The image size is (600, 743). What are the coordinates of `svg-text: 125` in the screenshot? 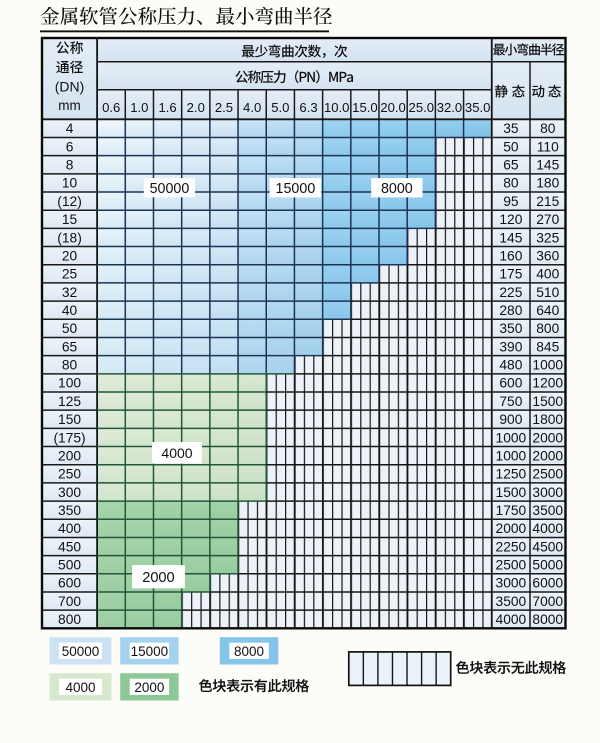 It's located at (69, 401).